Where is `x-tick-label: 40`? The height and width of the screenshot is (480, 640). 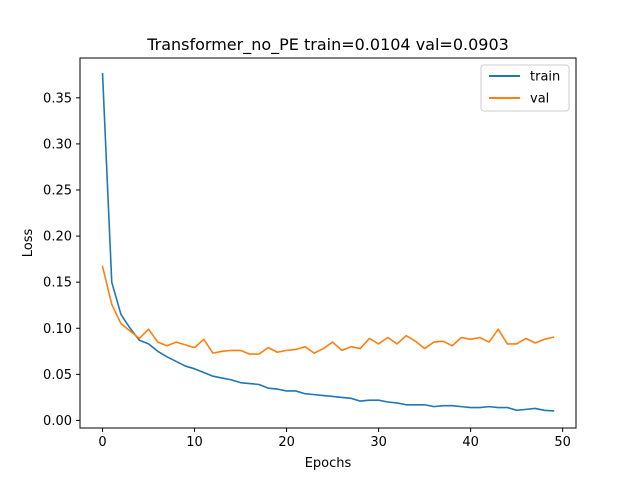
x-tick-label: 40 is located at coordinates (470, 442).